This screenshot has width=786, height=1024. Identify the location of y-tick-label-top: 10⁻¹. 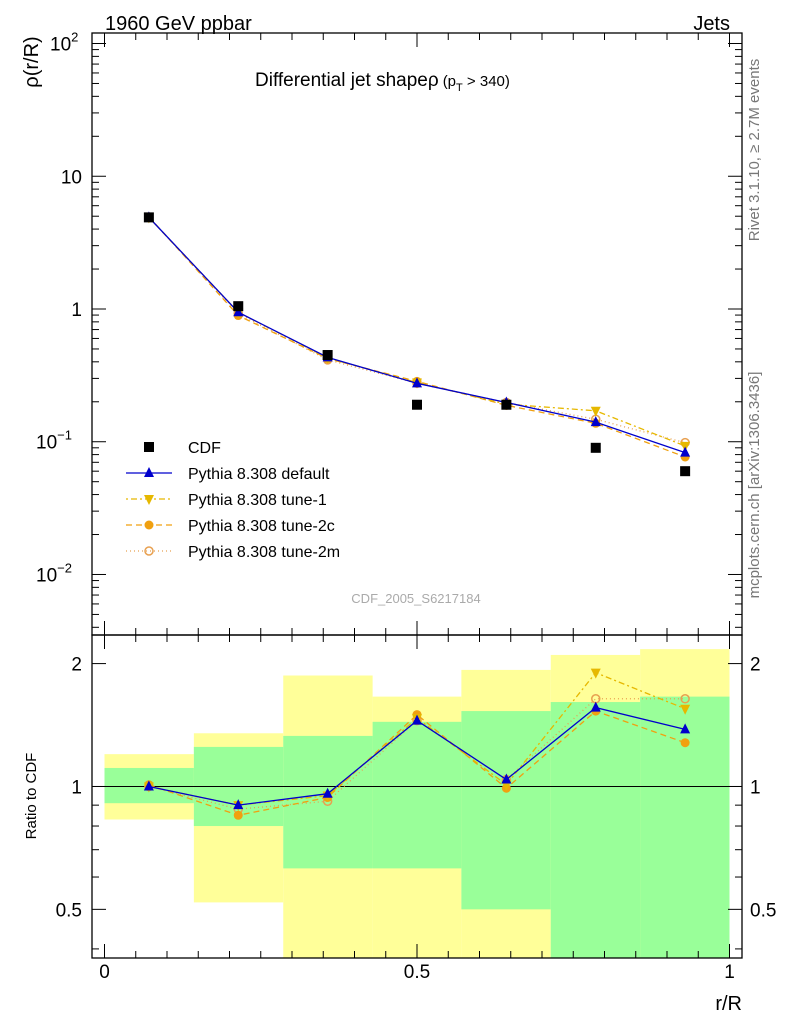
(54, 441).